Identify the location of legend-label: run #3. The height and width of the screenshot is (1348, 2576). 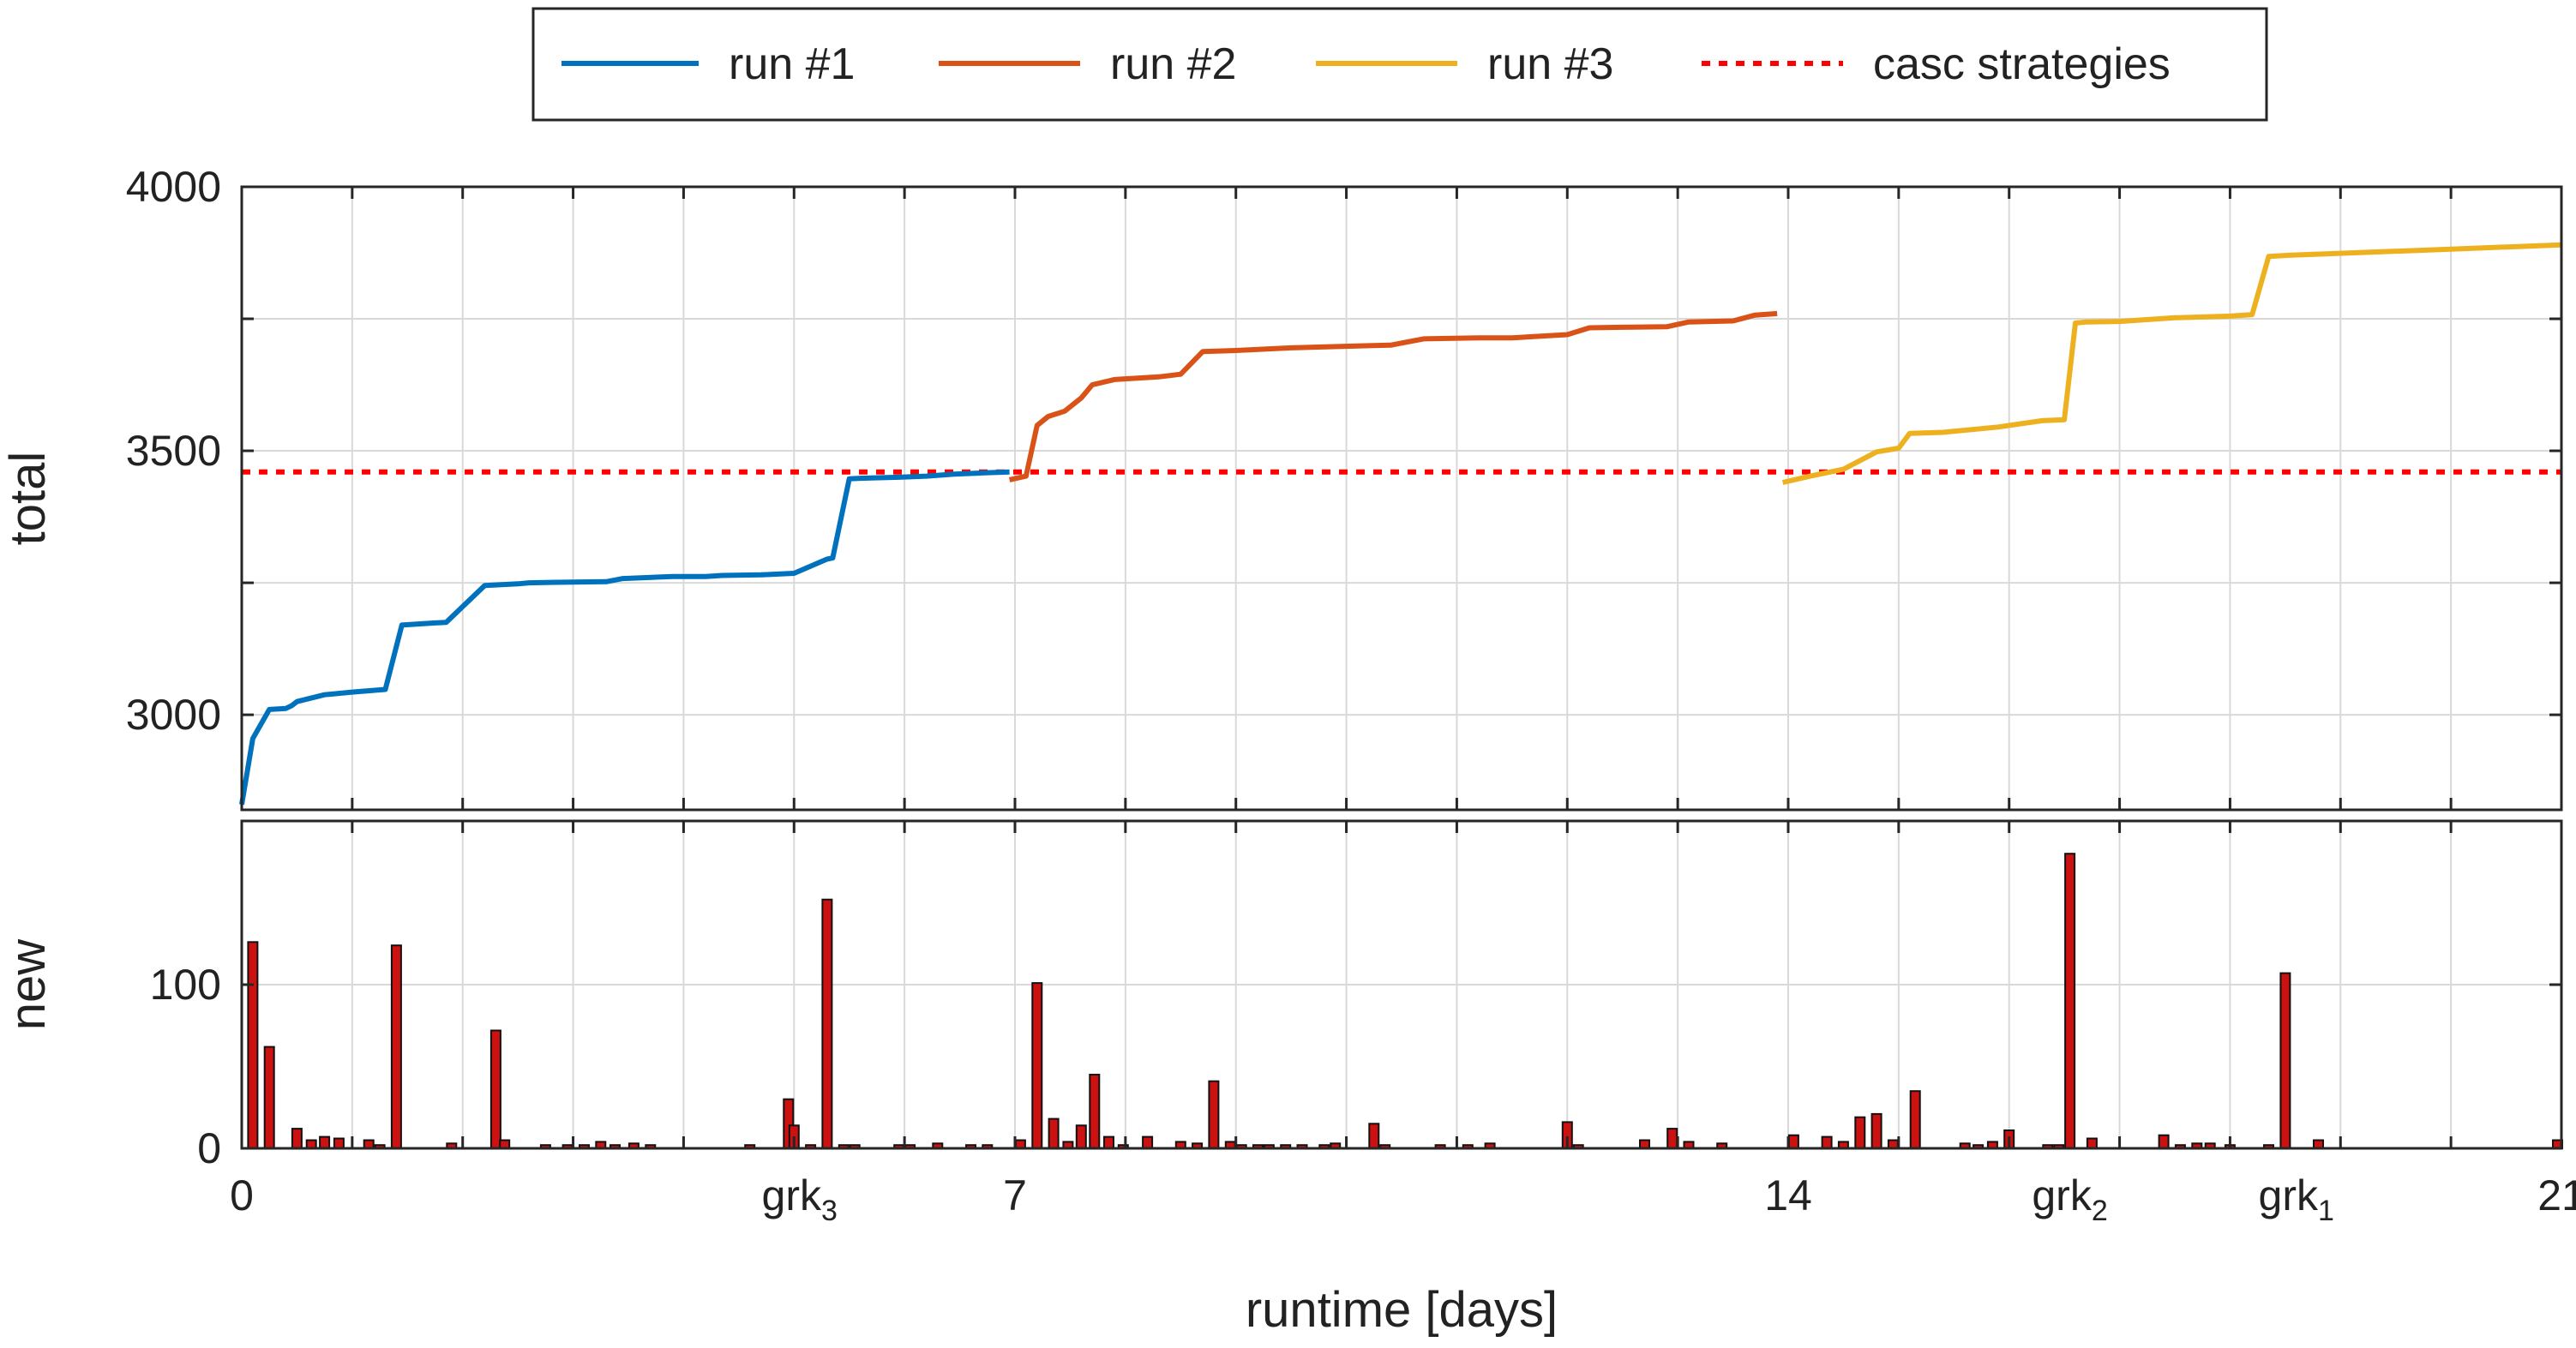
(1550, 64).